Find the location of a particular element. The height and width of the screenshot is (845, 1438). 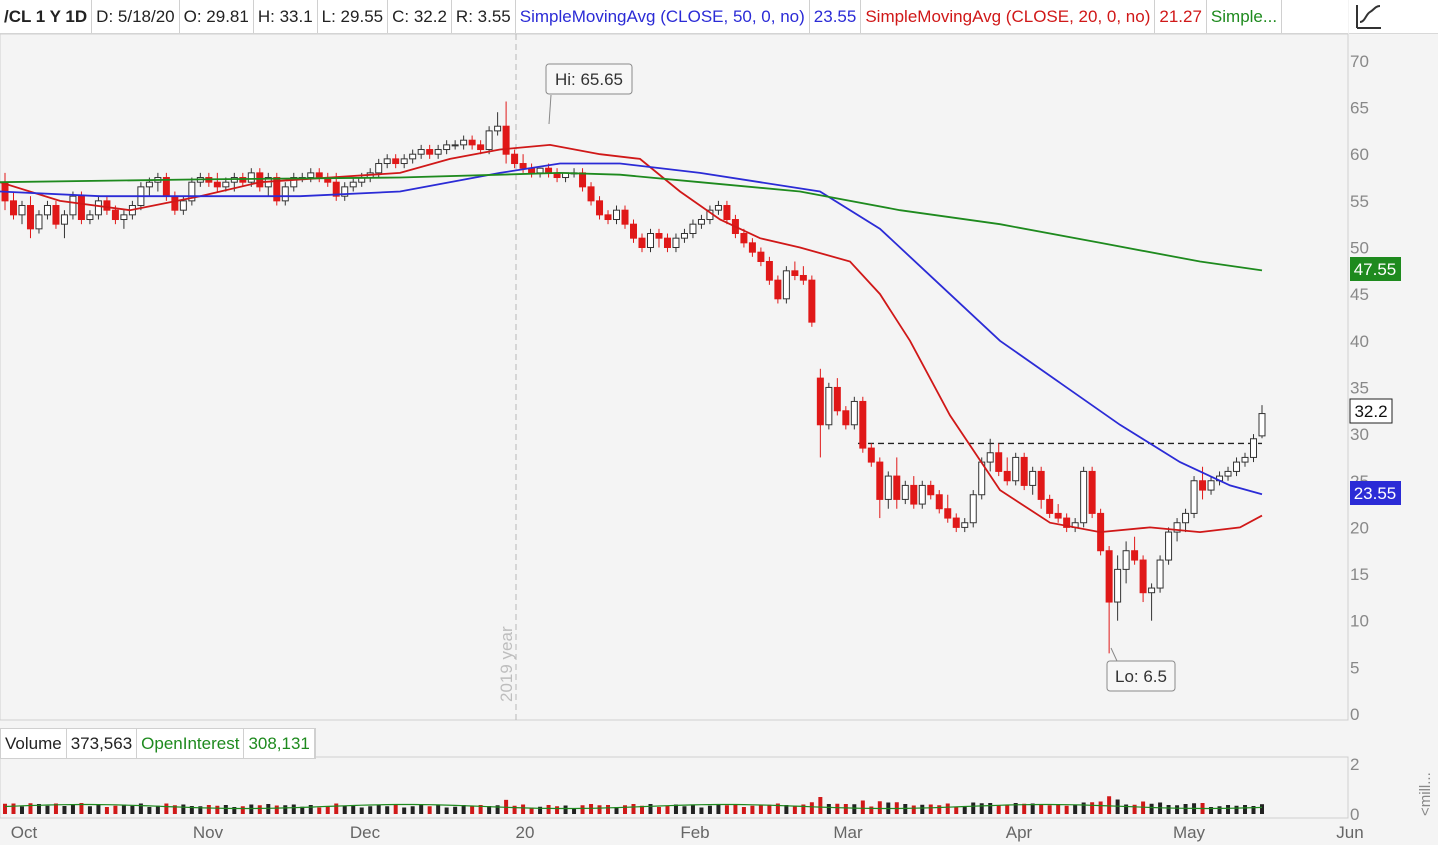

volume-pane is located at coordinates (633, 805).